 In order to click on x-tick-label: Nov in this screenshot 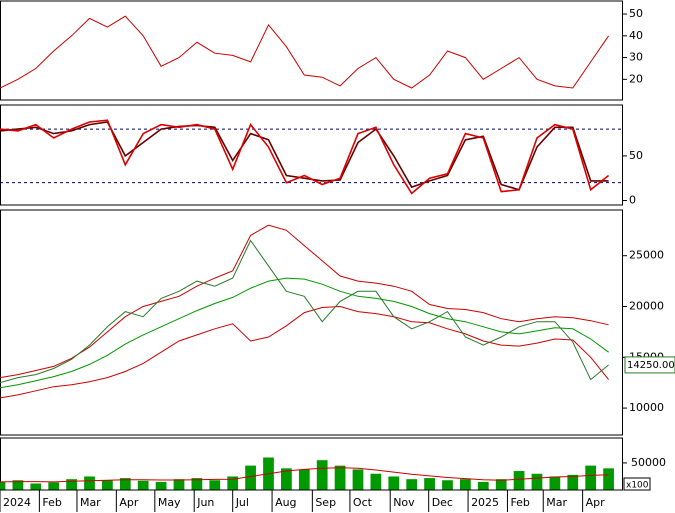, I will do `click(404, 502)`.